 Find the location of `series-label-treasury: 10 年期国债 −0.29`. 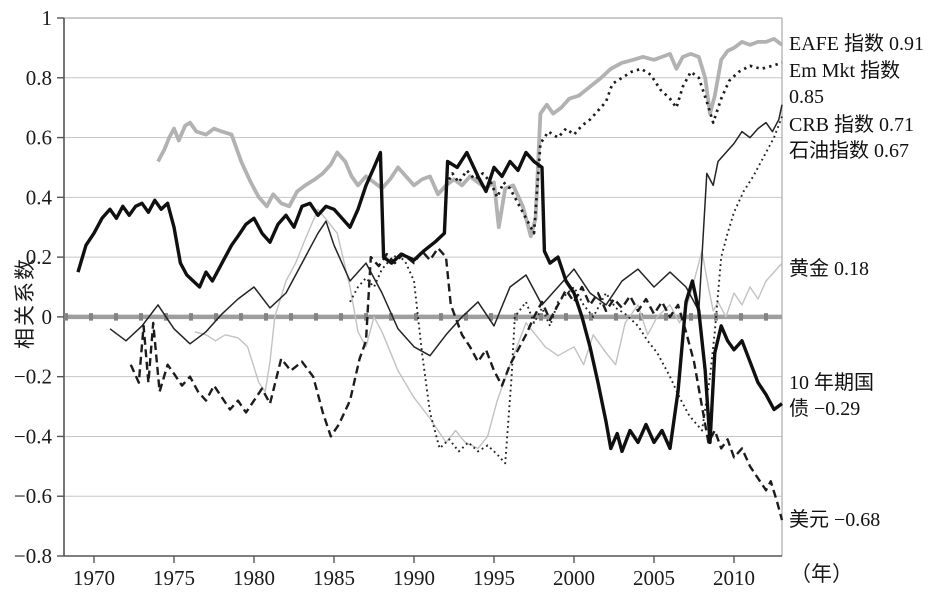

series-label-treasury: 10 年期国债 −0.29 is located at coordinates (831, 396).